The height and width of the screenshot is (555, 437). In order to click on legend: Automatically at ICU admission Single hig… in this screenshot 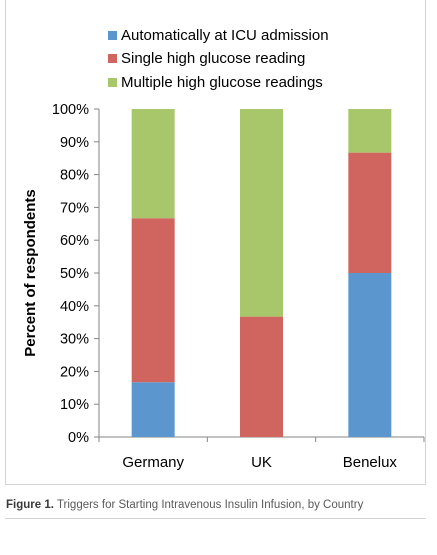, I will do `click(218, 59)`.